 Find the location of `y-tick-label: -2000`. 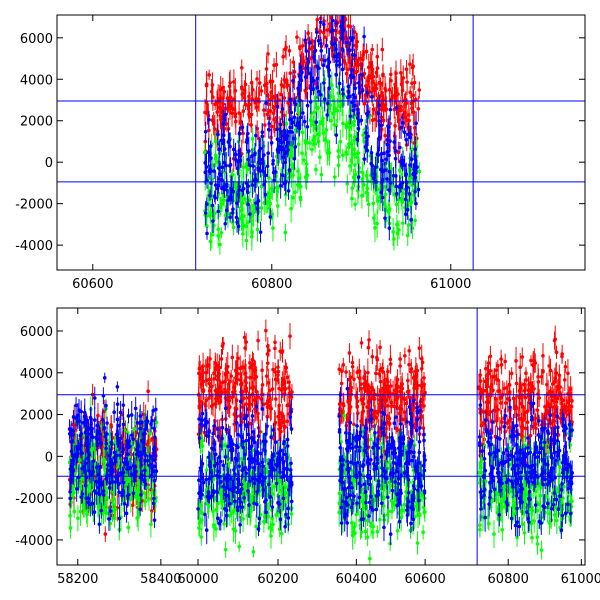

y-tick-label: -2000 is located at coordinates (34, 205).